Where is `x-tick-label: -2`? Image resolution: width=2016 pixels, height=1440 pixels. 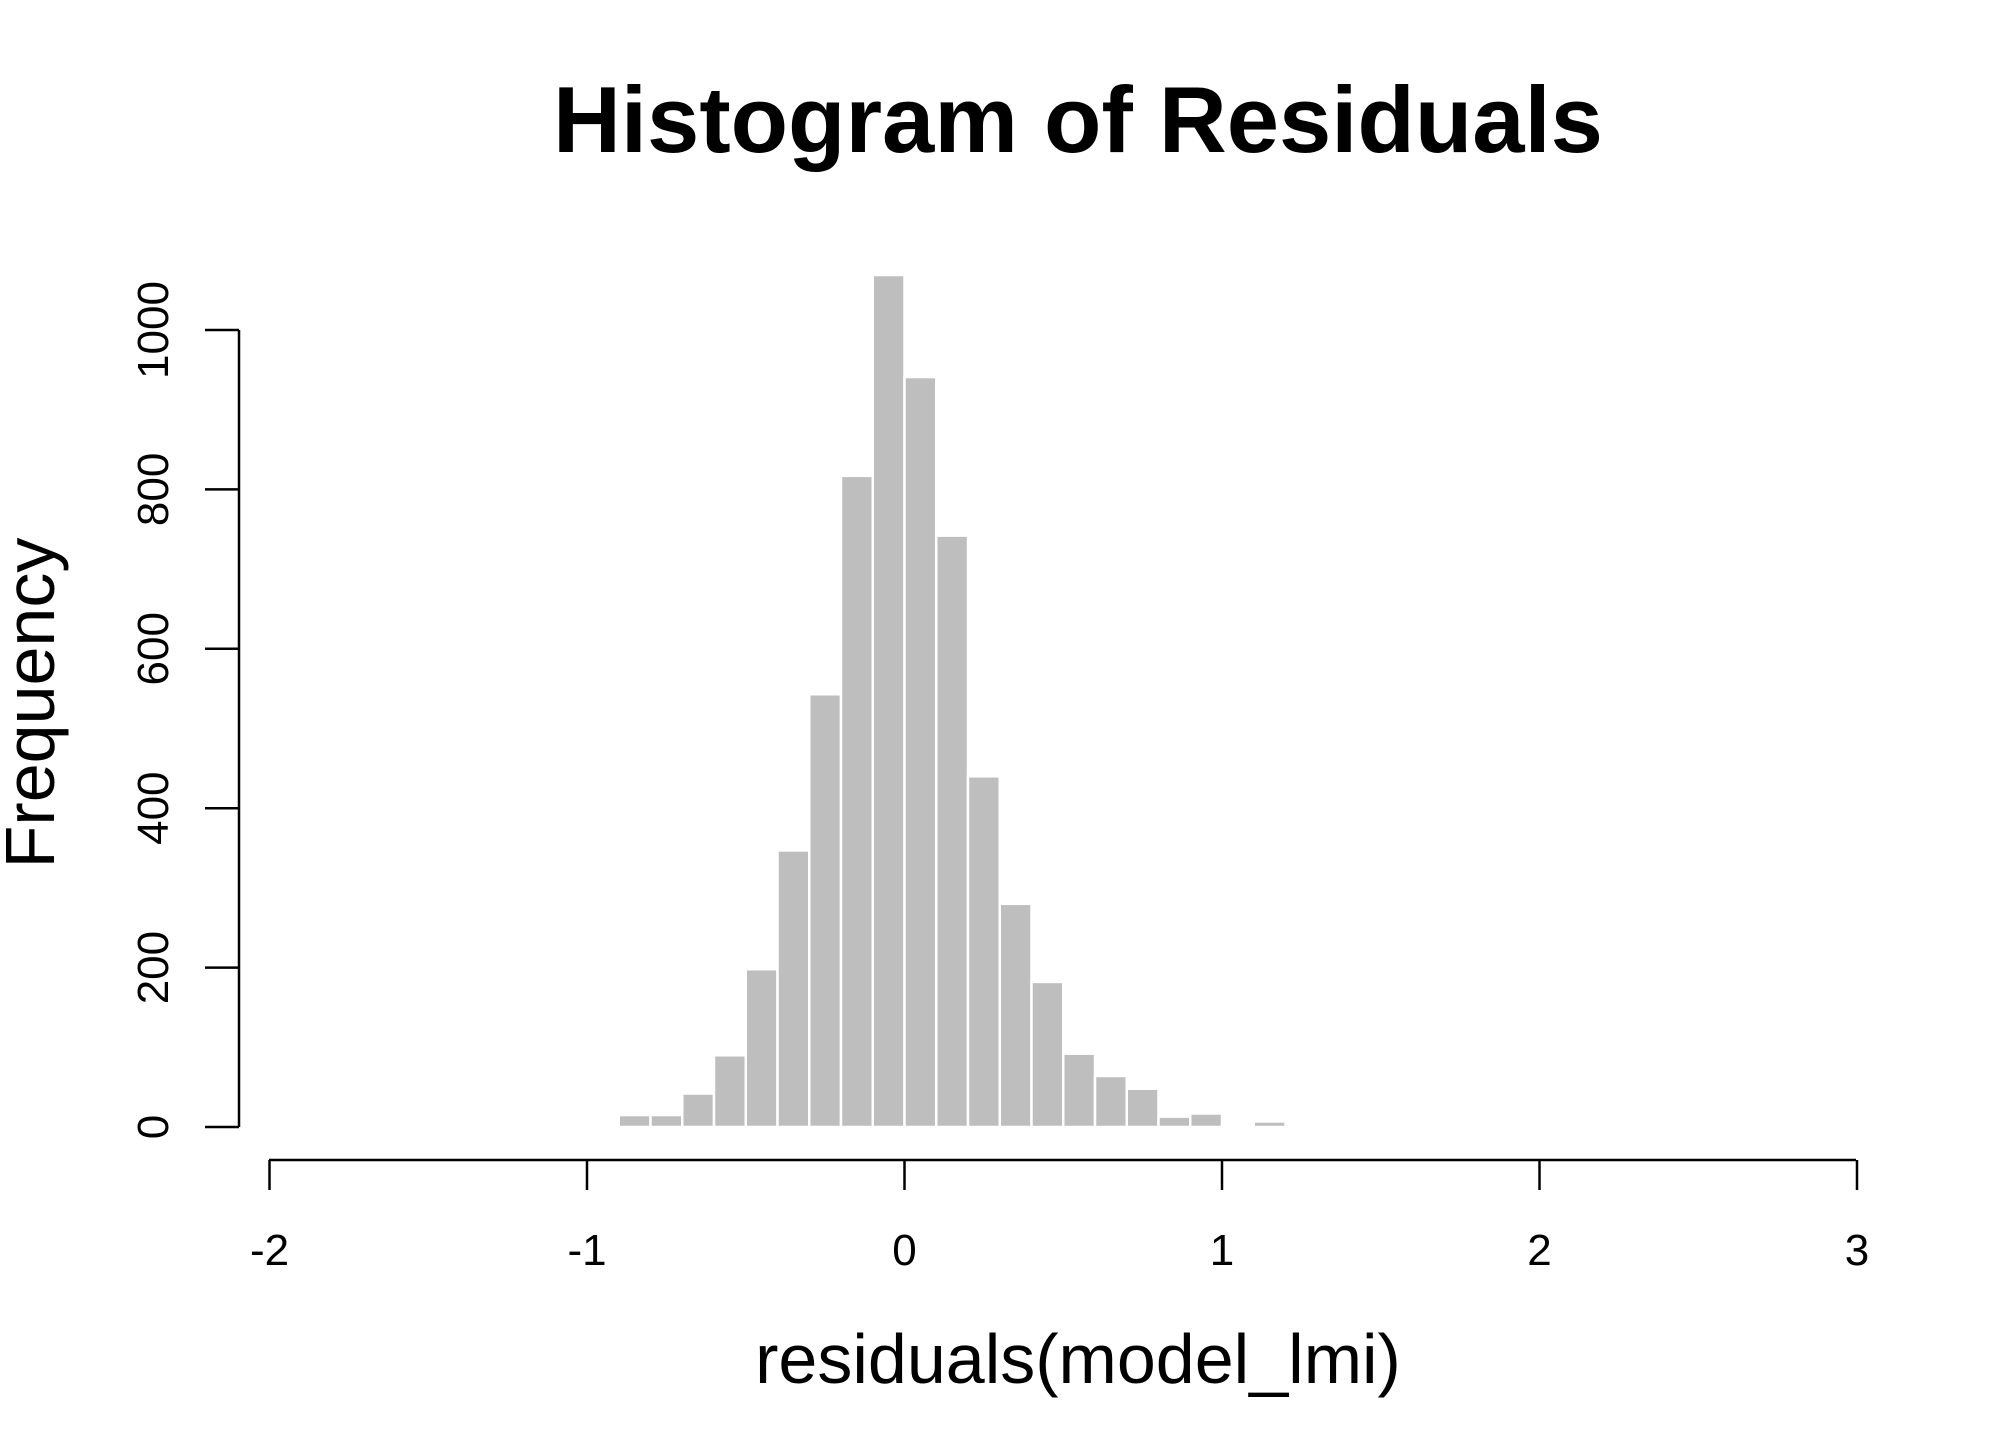
x-tick-label: -2 is located at coordinates (269, 1250).